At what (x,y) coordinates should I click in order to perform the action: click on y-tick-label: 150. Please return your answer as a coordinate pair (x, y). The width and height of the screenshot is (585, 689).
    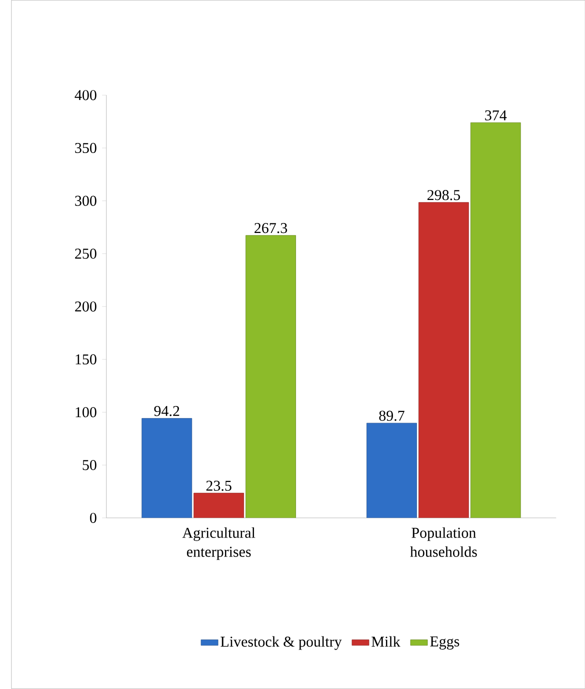
    Looking at the image, I should click on (86, 359).